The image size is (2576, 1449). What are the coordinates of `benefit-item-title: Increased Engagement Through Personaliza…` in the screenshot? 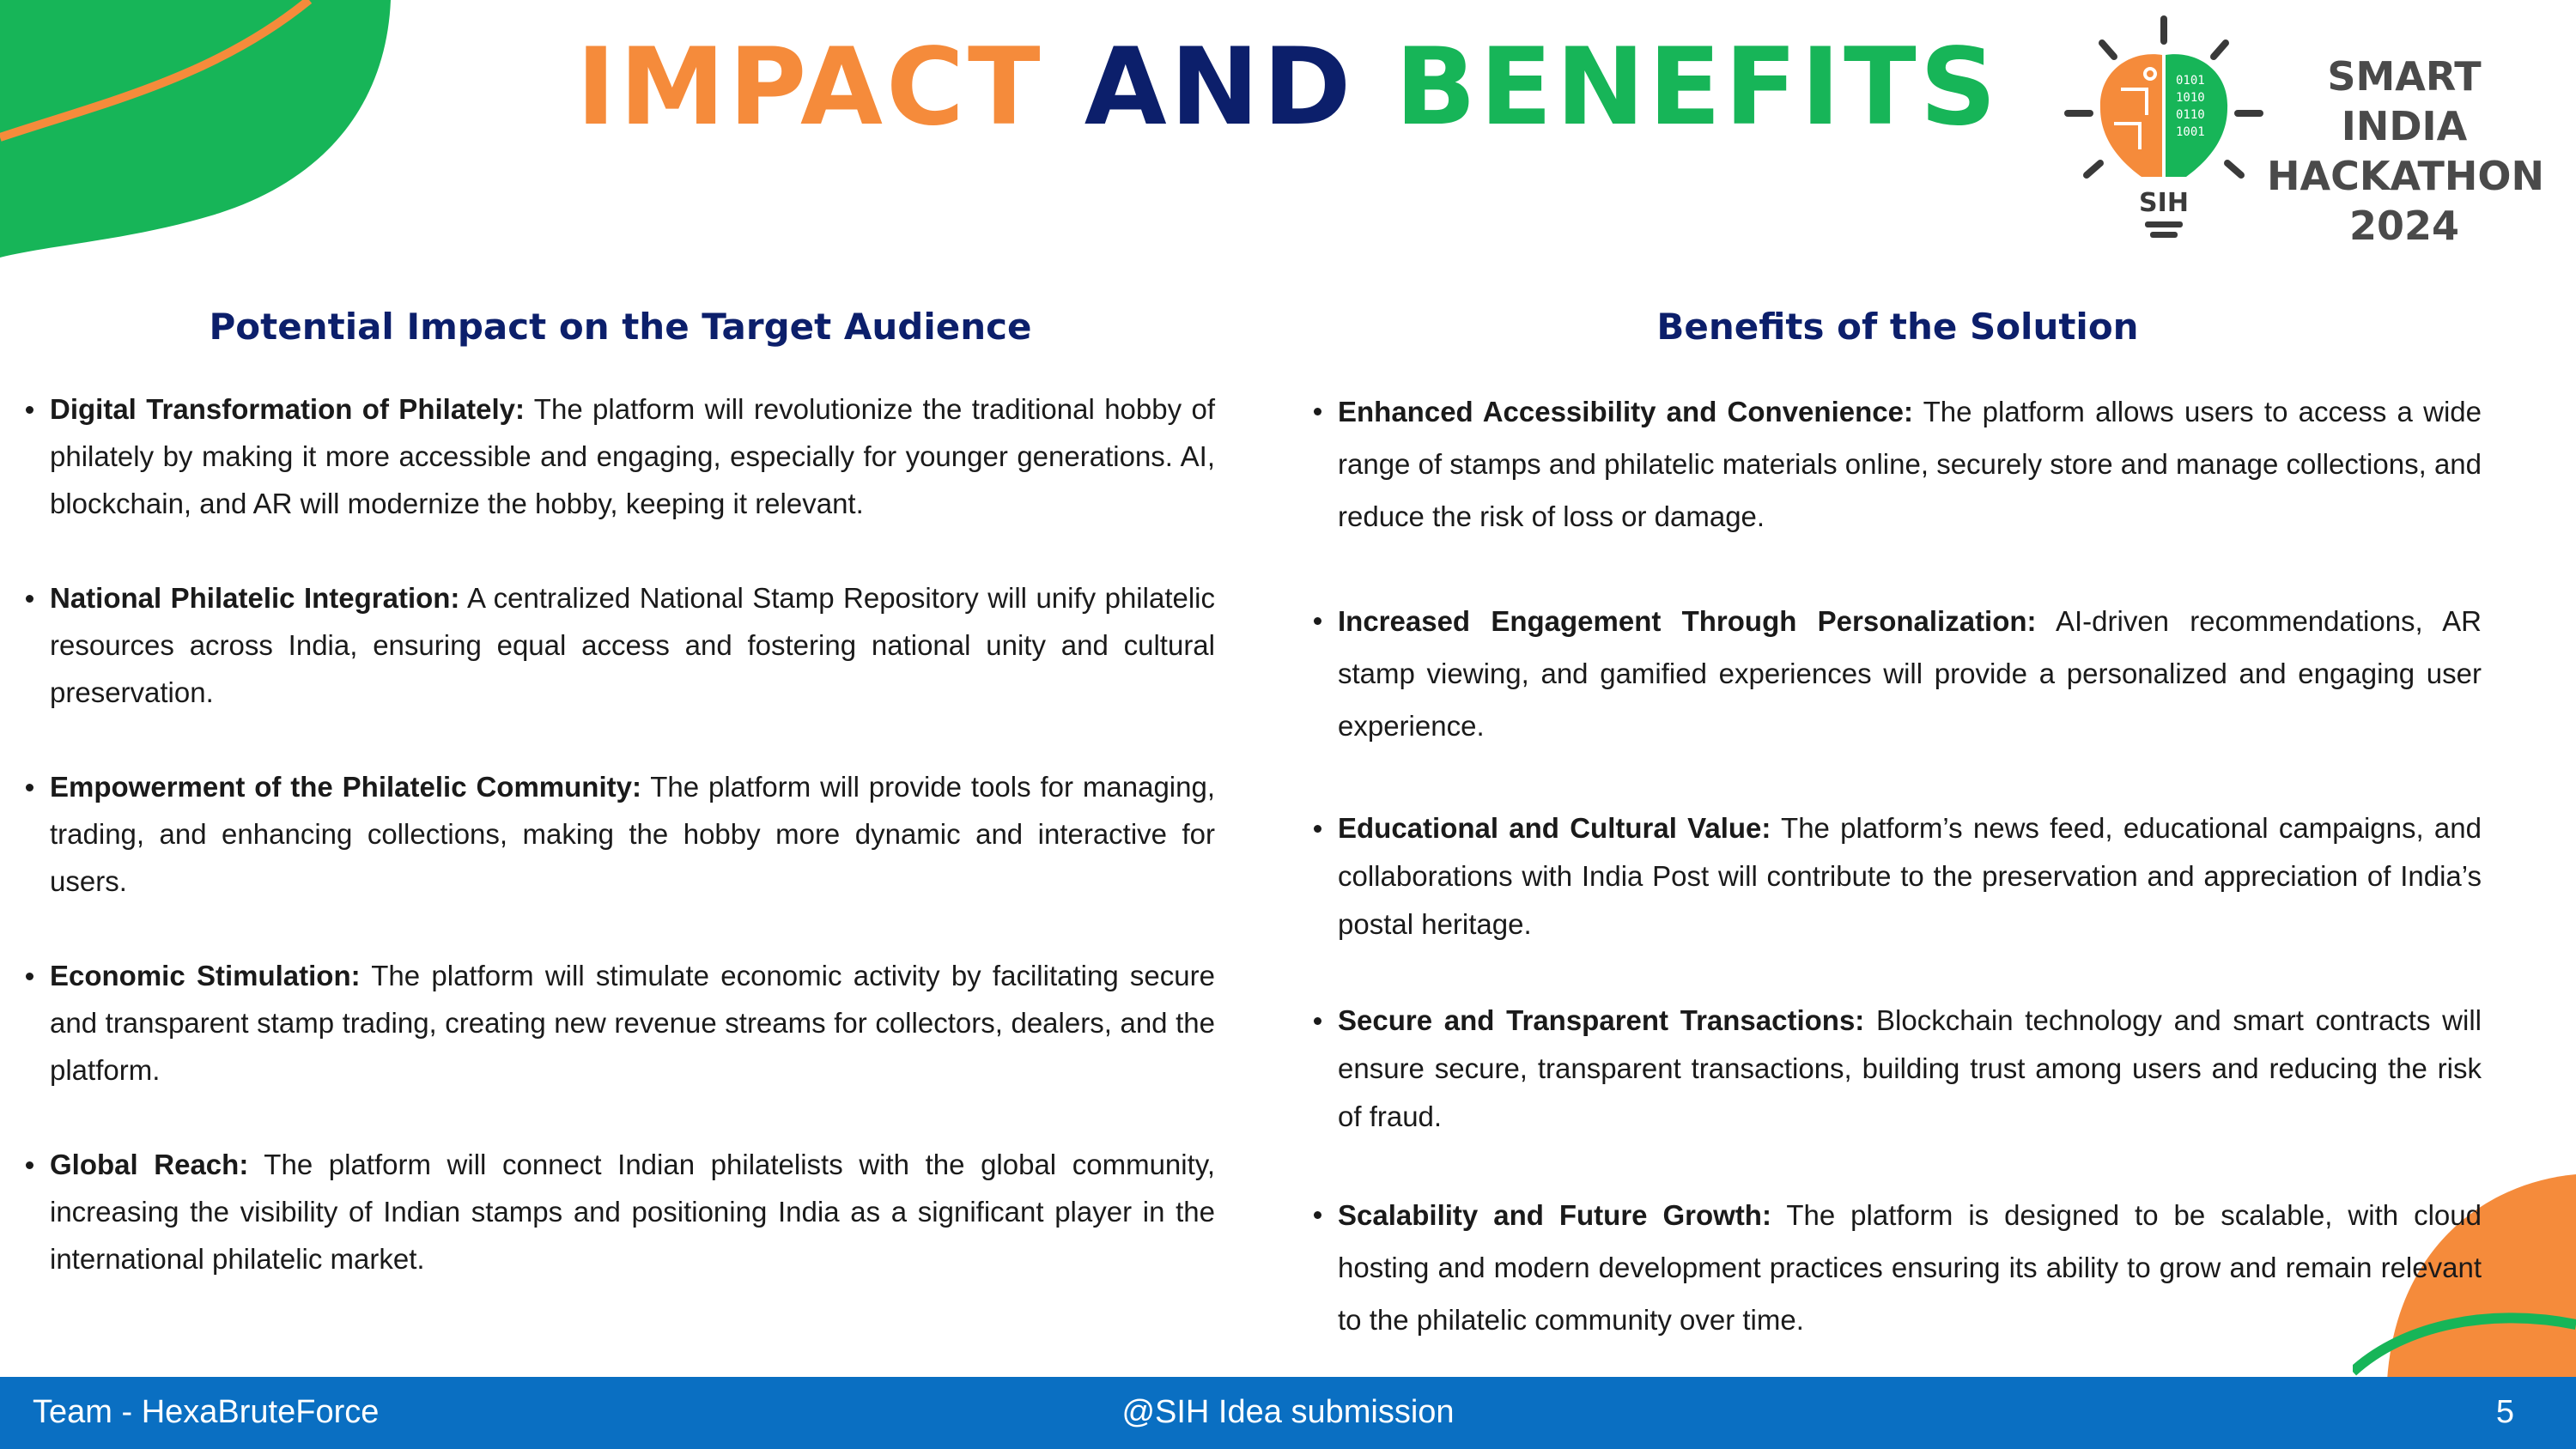 It's located at (1687, 621).